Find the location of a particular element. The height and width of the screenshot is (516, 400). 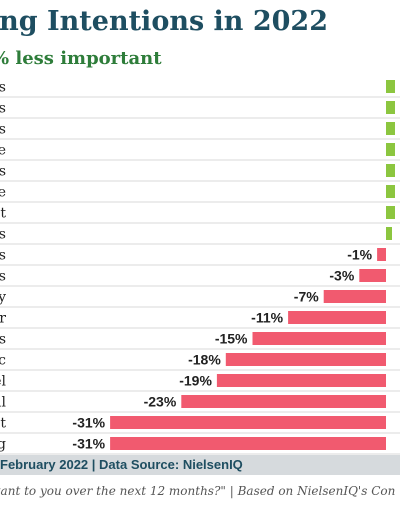

category-label: sts is located at coordinates (3, 256).